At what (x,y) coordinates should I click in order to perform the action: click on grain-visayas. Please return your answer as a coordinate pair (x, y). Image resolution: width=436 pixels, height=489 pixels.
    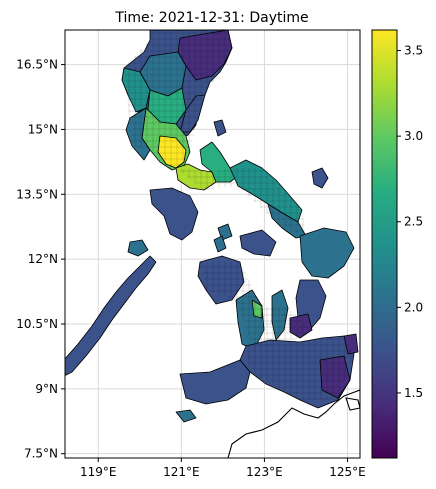
    Looking at the image, I should click on (256, 306).